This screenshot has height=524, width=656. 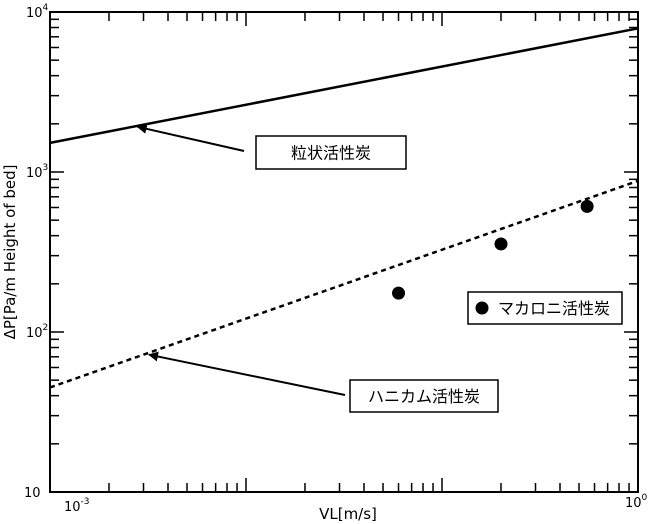 I want to click on label-honeycomb: ハニカム活性炭, so click(x=424, y=396).